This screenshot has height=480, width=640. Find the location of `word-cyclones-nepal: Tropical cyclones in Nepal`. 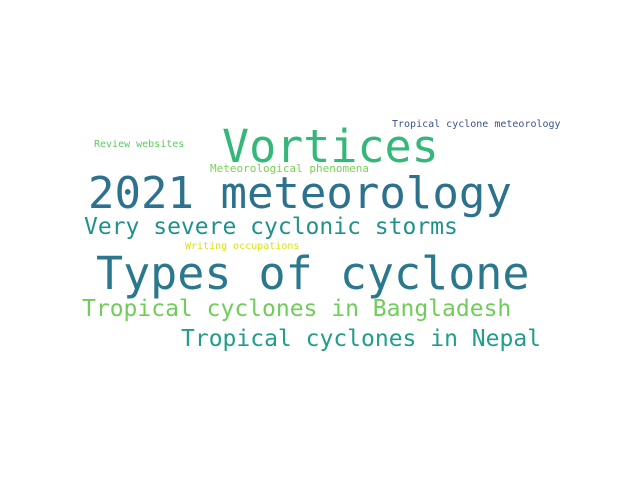

word-cyclones-nepal: Tropical cyclones in Nepal is located at coordinates (361, 339).